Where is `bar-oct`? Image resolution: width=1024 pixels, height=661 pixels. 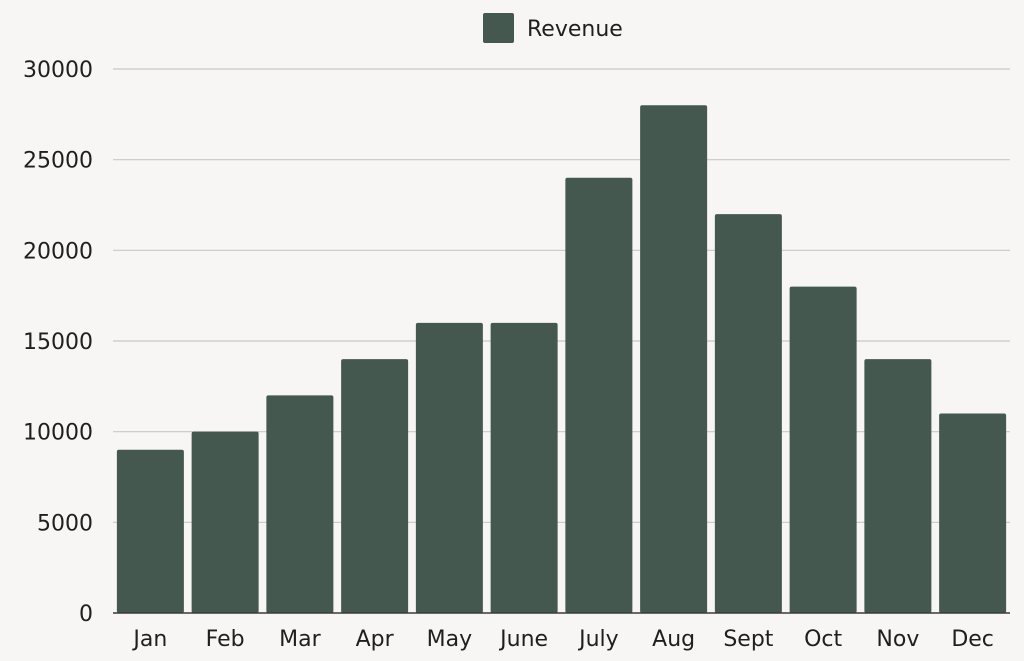 bar-oct is located at coordinates (823, 449).